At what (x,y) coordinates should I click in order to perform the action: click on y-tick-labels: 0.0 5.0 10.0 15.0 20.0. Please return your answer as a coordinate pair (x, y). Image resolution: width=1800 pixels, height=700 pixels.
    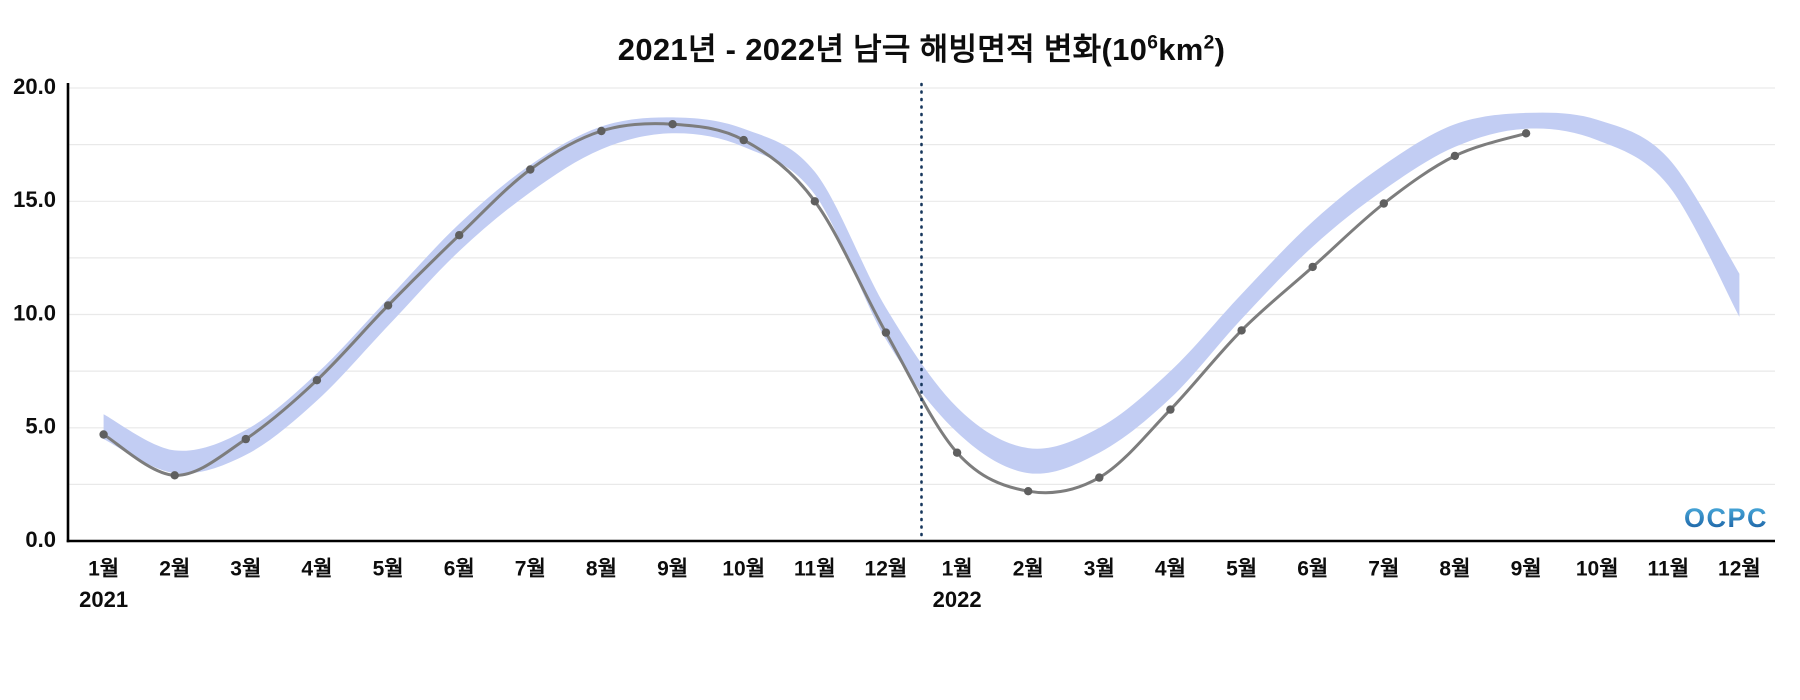
    Looking at the image, I should click on (34, 313).